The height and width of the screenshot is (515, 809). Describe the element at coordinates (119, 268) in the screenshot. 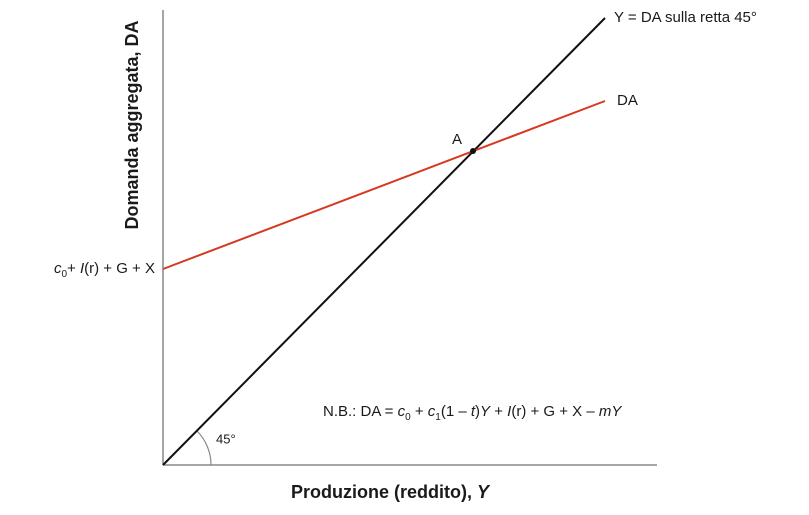

I see `text-part: (r) + G + X` at that location.